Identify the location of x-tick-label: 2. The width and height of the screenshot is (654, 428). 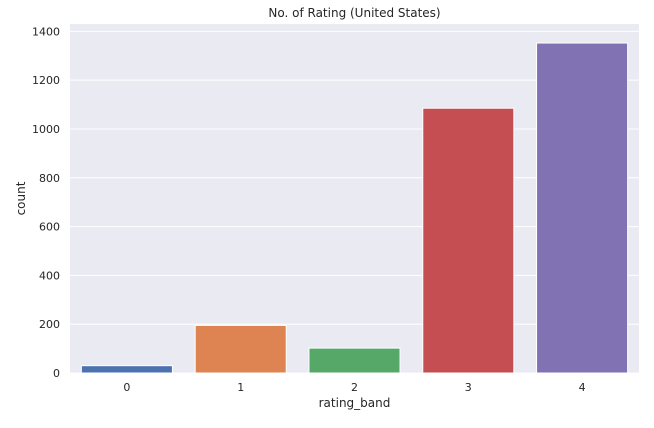
(354, 387).